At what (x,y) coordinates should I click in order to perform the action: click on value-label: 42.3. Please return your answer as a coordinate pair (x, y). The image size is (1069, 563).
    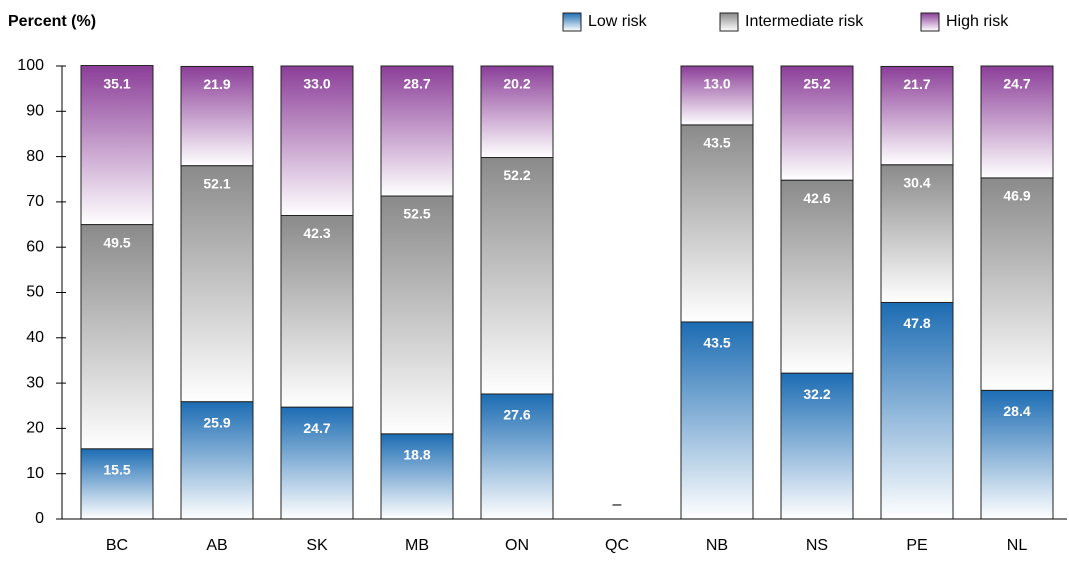
    Looking at the image, I should click on (316, 233).